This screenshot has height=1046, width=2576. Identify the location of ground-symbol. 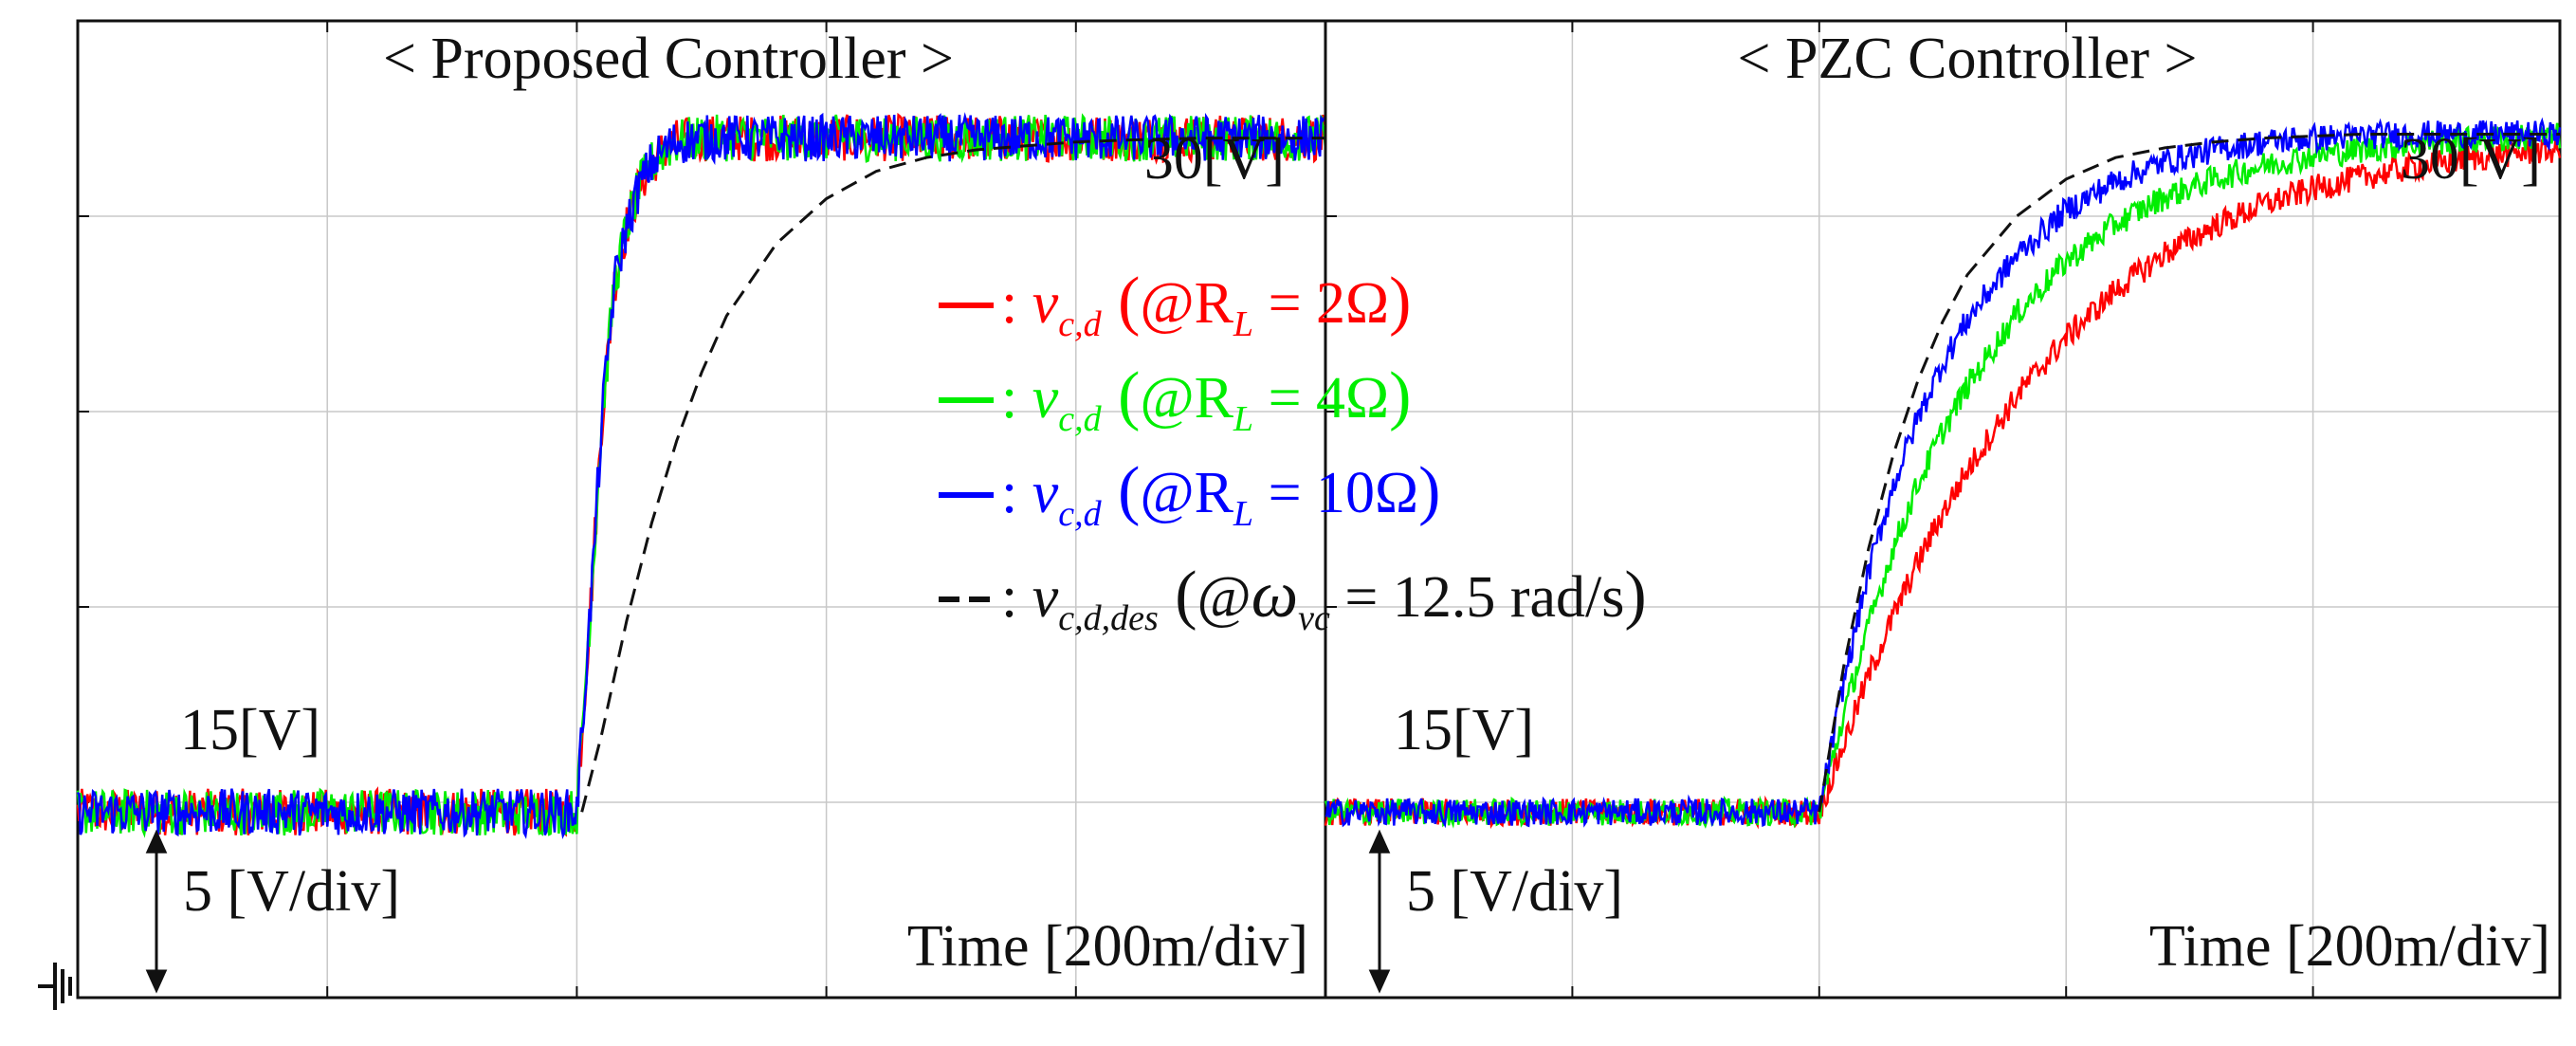
(55, 986).